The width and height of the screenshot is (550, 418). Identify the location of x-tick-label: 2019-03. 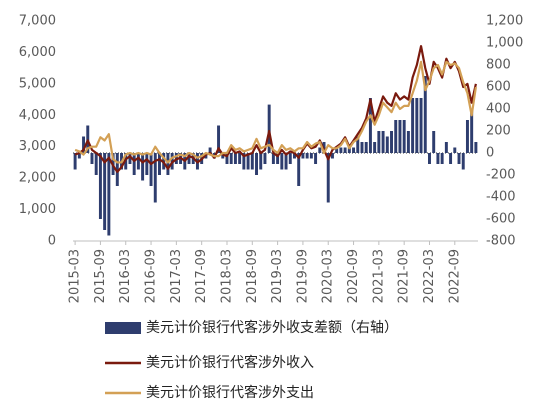
(277, 276).